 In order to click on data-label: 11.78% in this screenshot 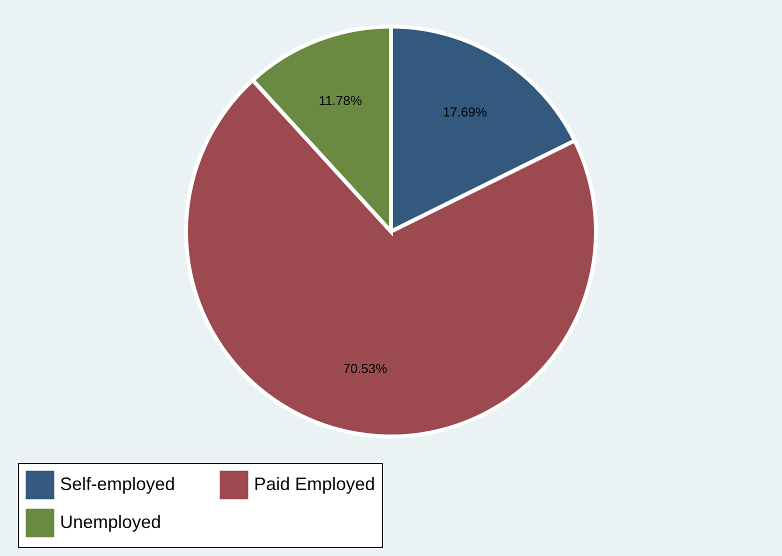, I will do `click(340, 100)`.